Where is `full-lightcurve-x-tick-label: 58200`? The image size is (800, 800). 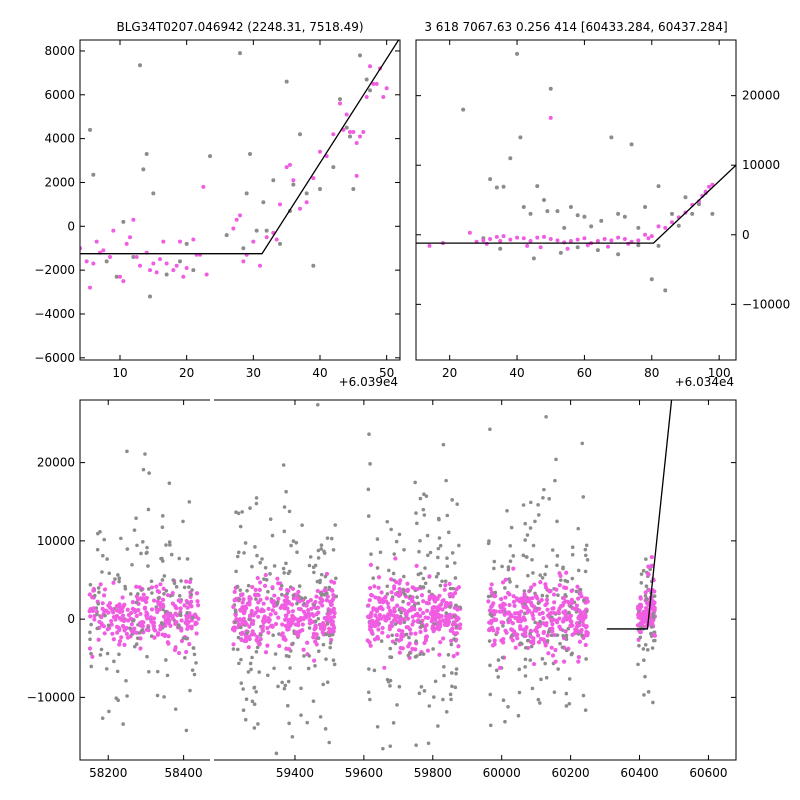 full-lightcurve-x-tick-label: 58200 is located at coordinates (108, 773).